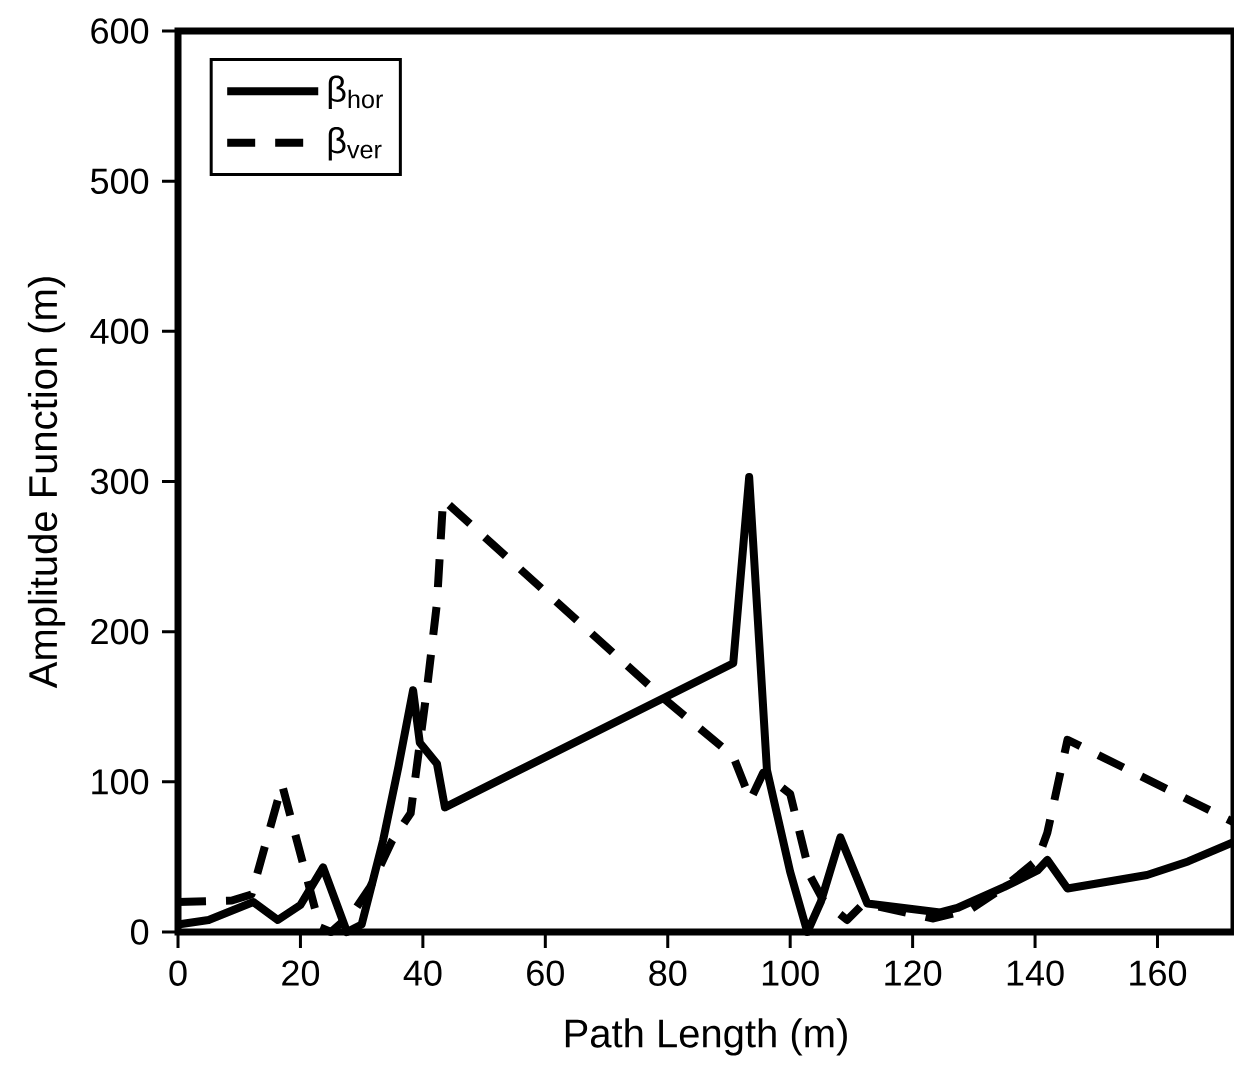 The width and height of the screenshot is (1234, 1067). I want to click on legend-label: β$_{ver}$, so click(355, 144).